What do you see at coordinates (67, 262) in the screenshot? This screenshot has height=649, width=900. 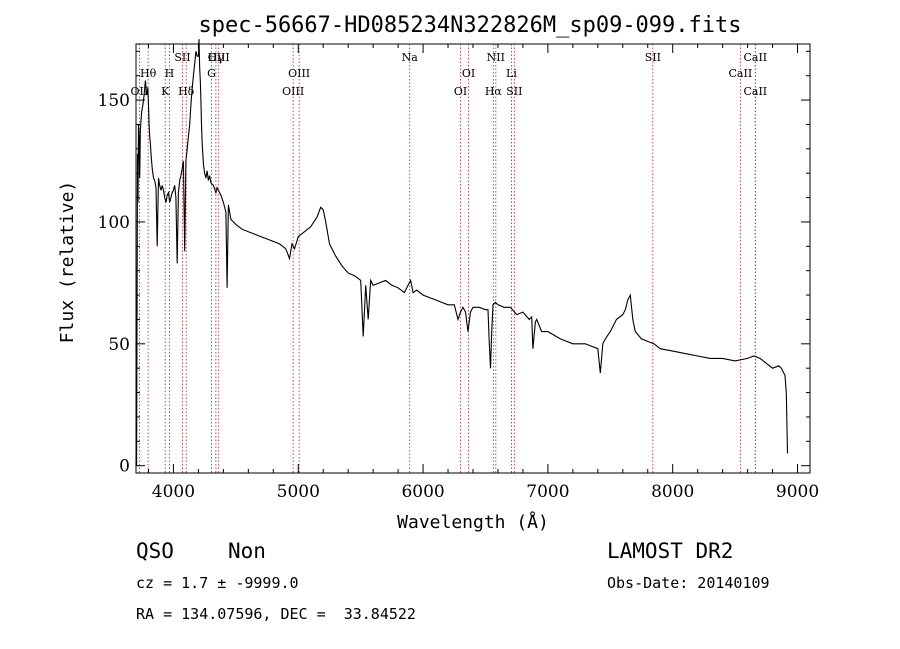 I see `y-axis-title: Flux (relative)` at bounding box center [67, 262].